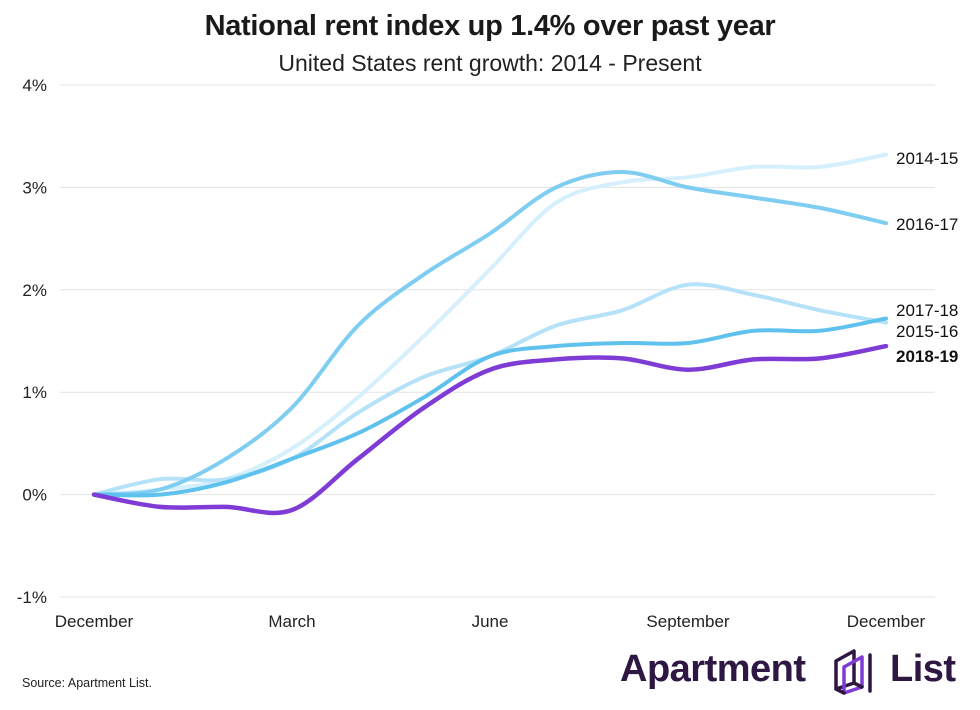 The image size is (980, 710). I want to click on source-note: Source: Apartment List., so click(87, 683).